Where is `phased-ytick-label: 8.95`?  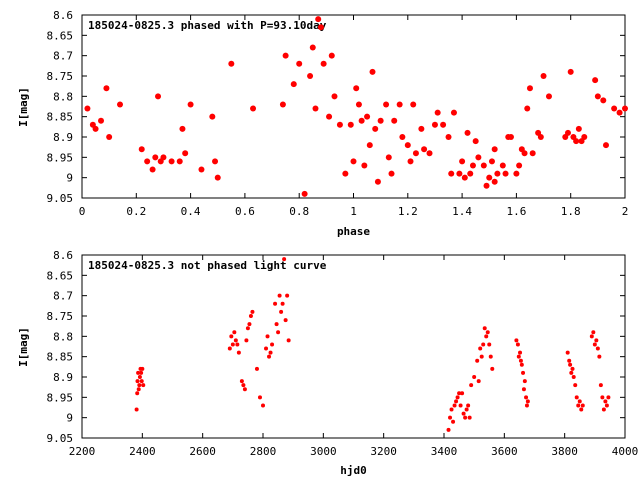 phased-ytick-label: 8.95 is located at coordinates (60, 157).